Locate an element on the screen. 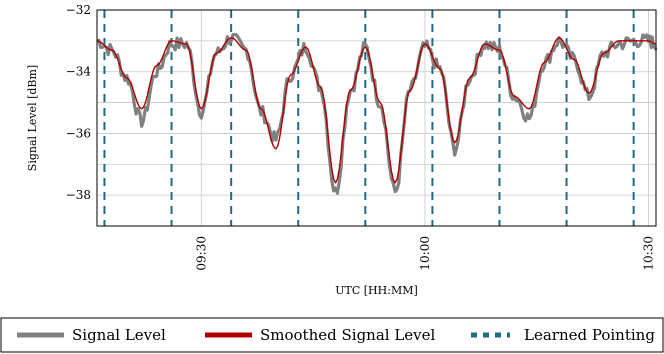 This screenshot has height=354, width=664. y-tick-label: −32 is located at coordinates (78, 10).